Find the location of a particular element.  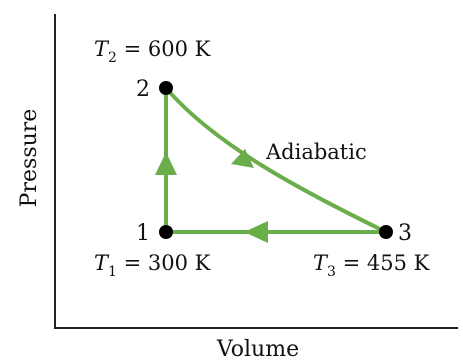

adiabatic-label: Adiabatic is located at coordinates (316, 152).